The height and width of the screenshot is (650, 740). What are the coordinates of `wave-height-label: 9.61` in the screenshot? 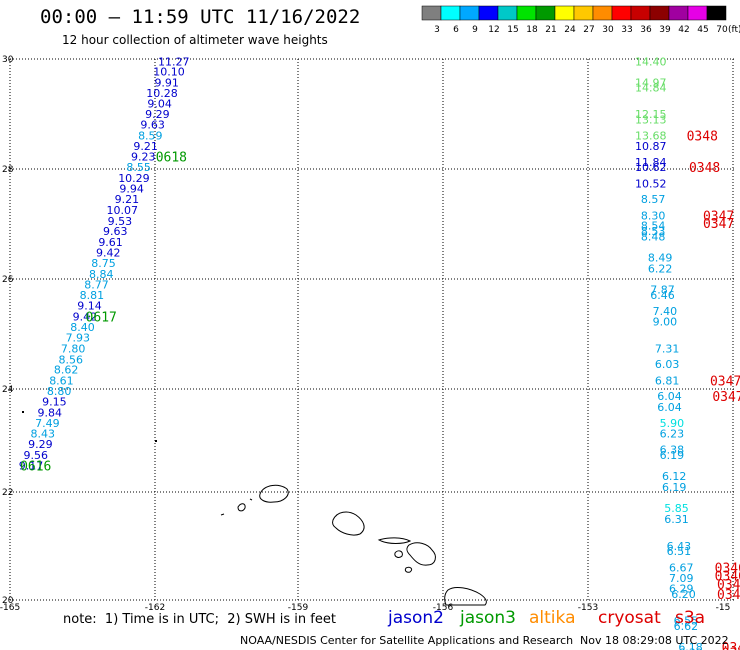 It's located at (110, 242).